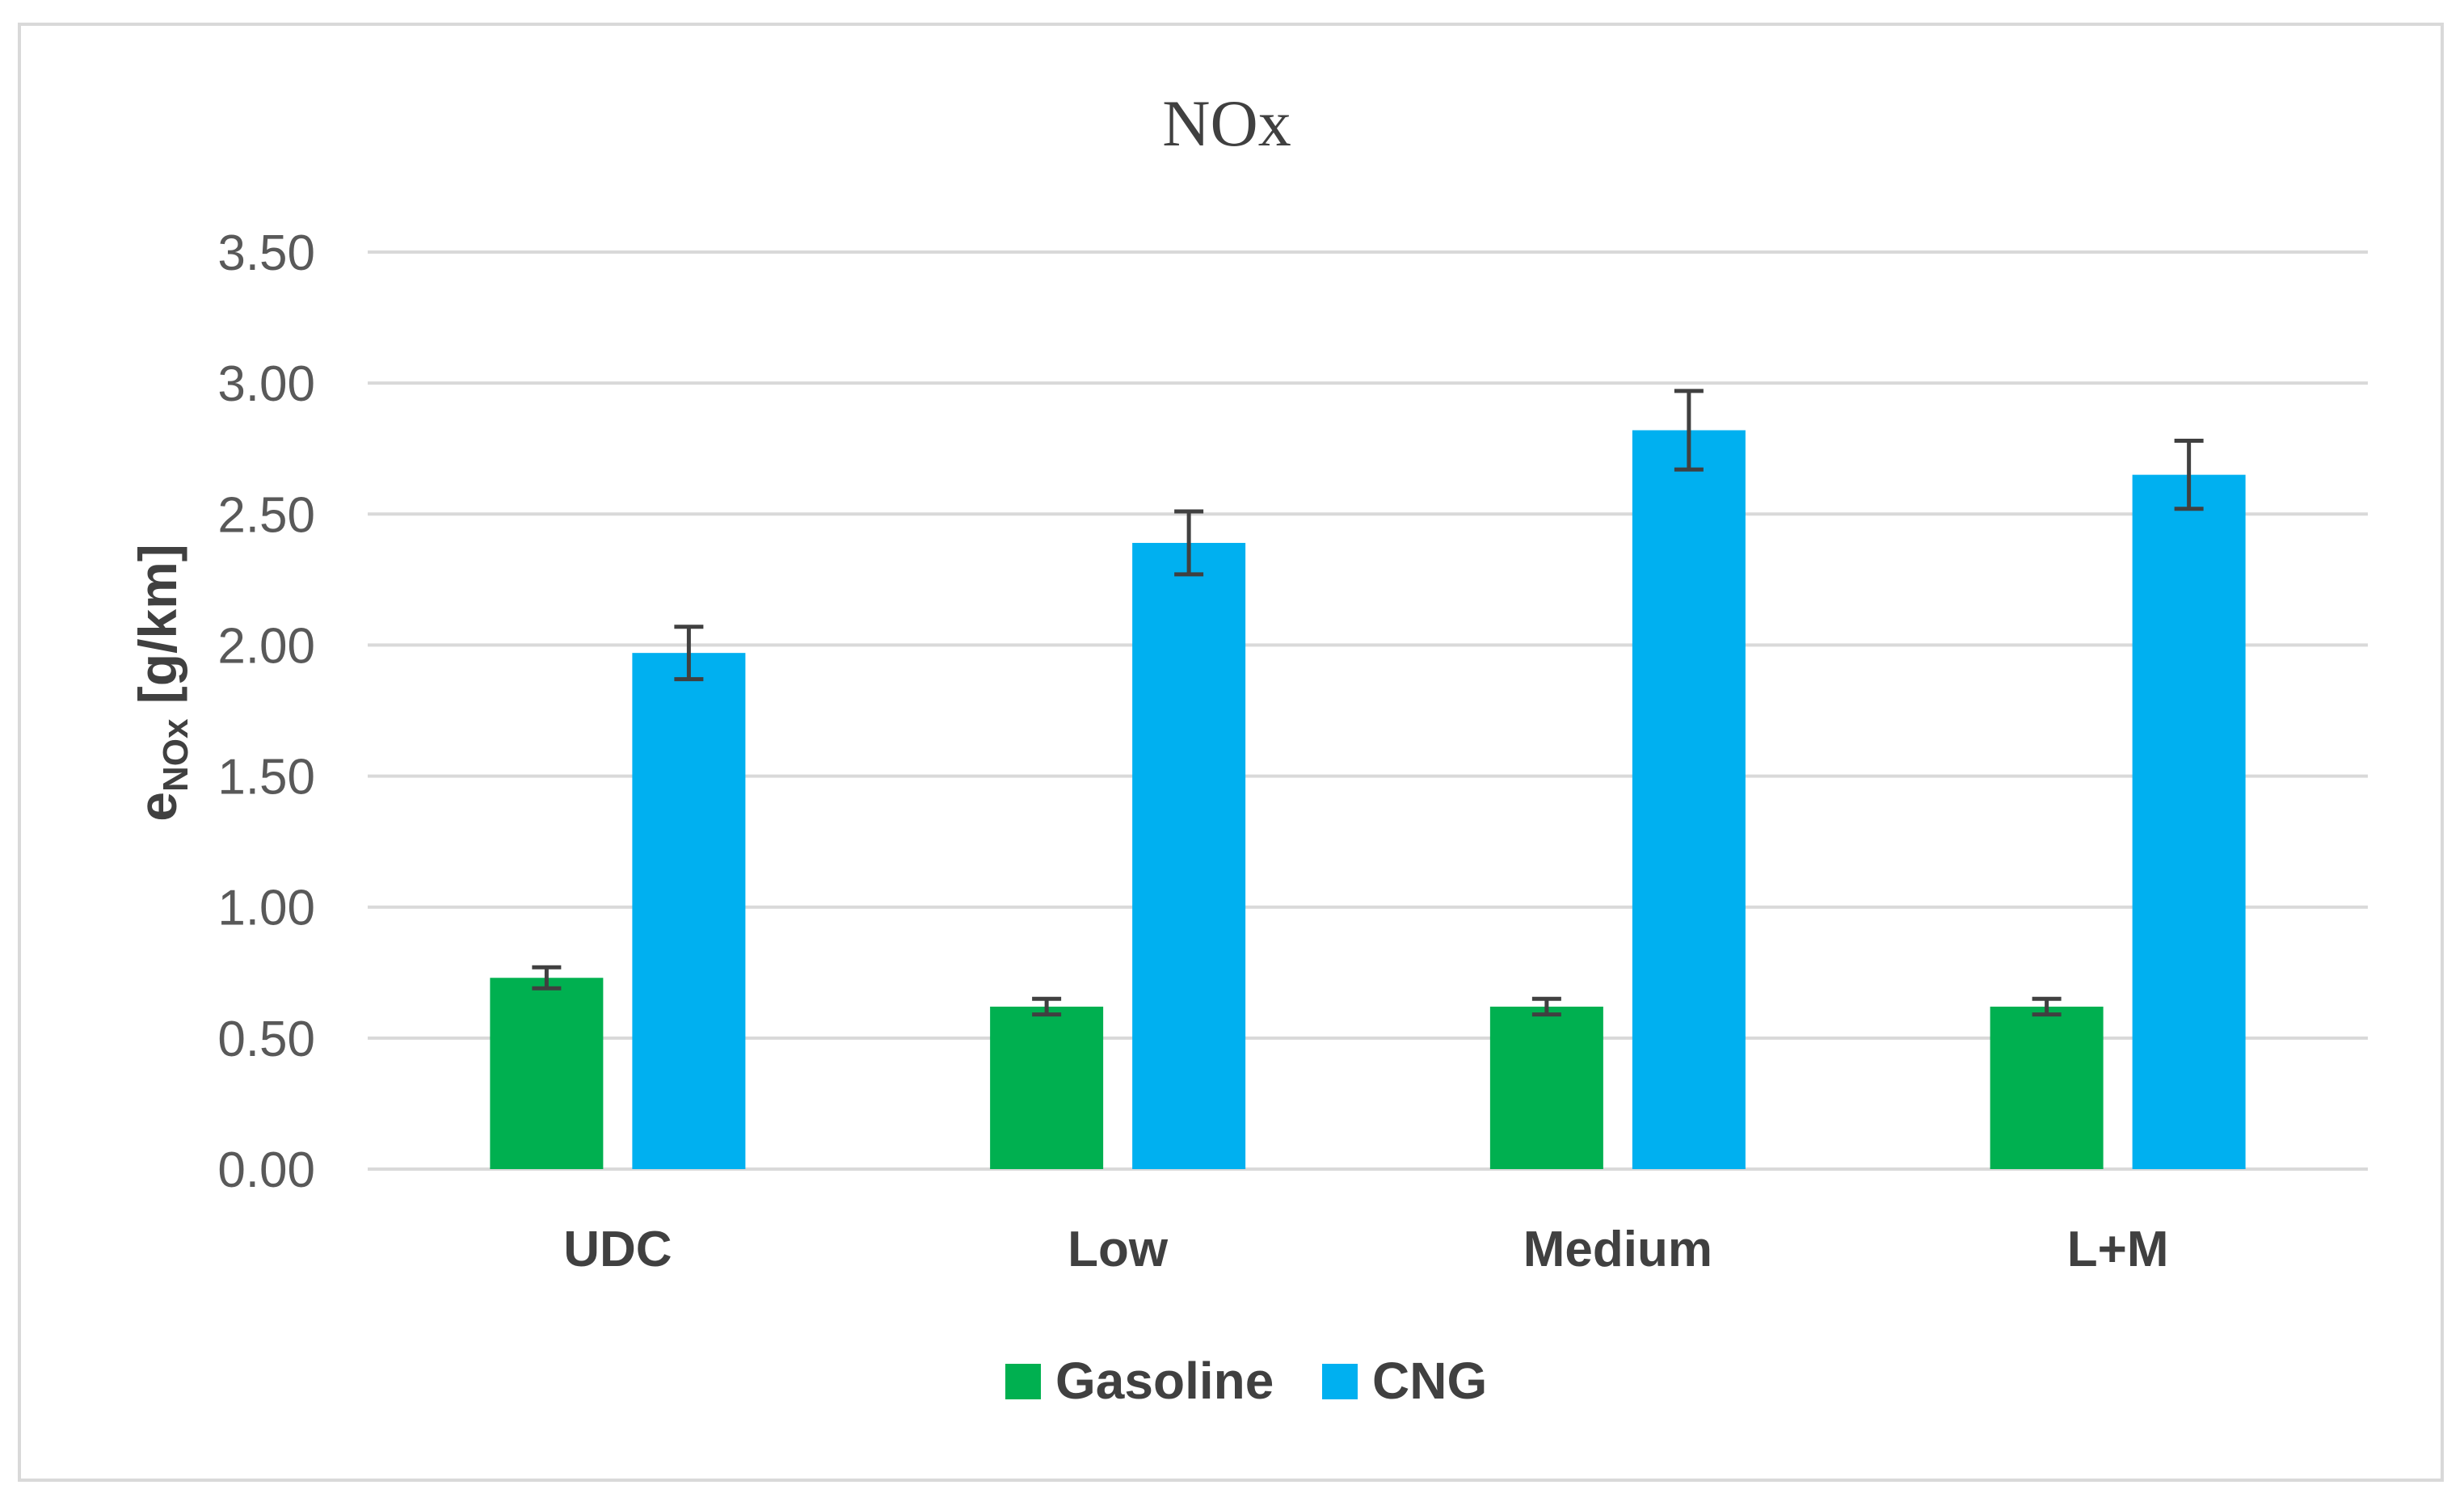 This screenshot has height=1506, width=2464. Describe the element at coordinates (266, 253) in the screenshot. I see `y-tick-label: 3.50` at that location.